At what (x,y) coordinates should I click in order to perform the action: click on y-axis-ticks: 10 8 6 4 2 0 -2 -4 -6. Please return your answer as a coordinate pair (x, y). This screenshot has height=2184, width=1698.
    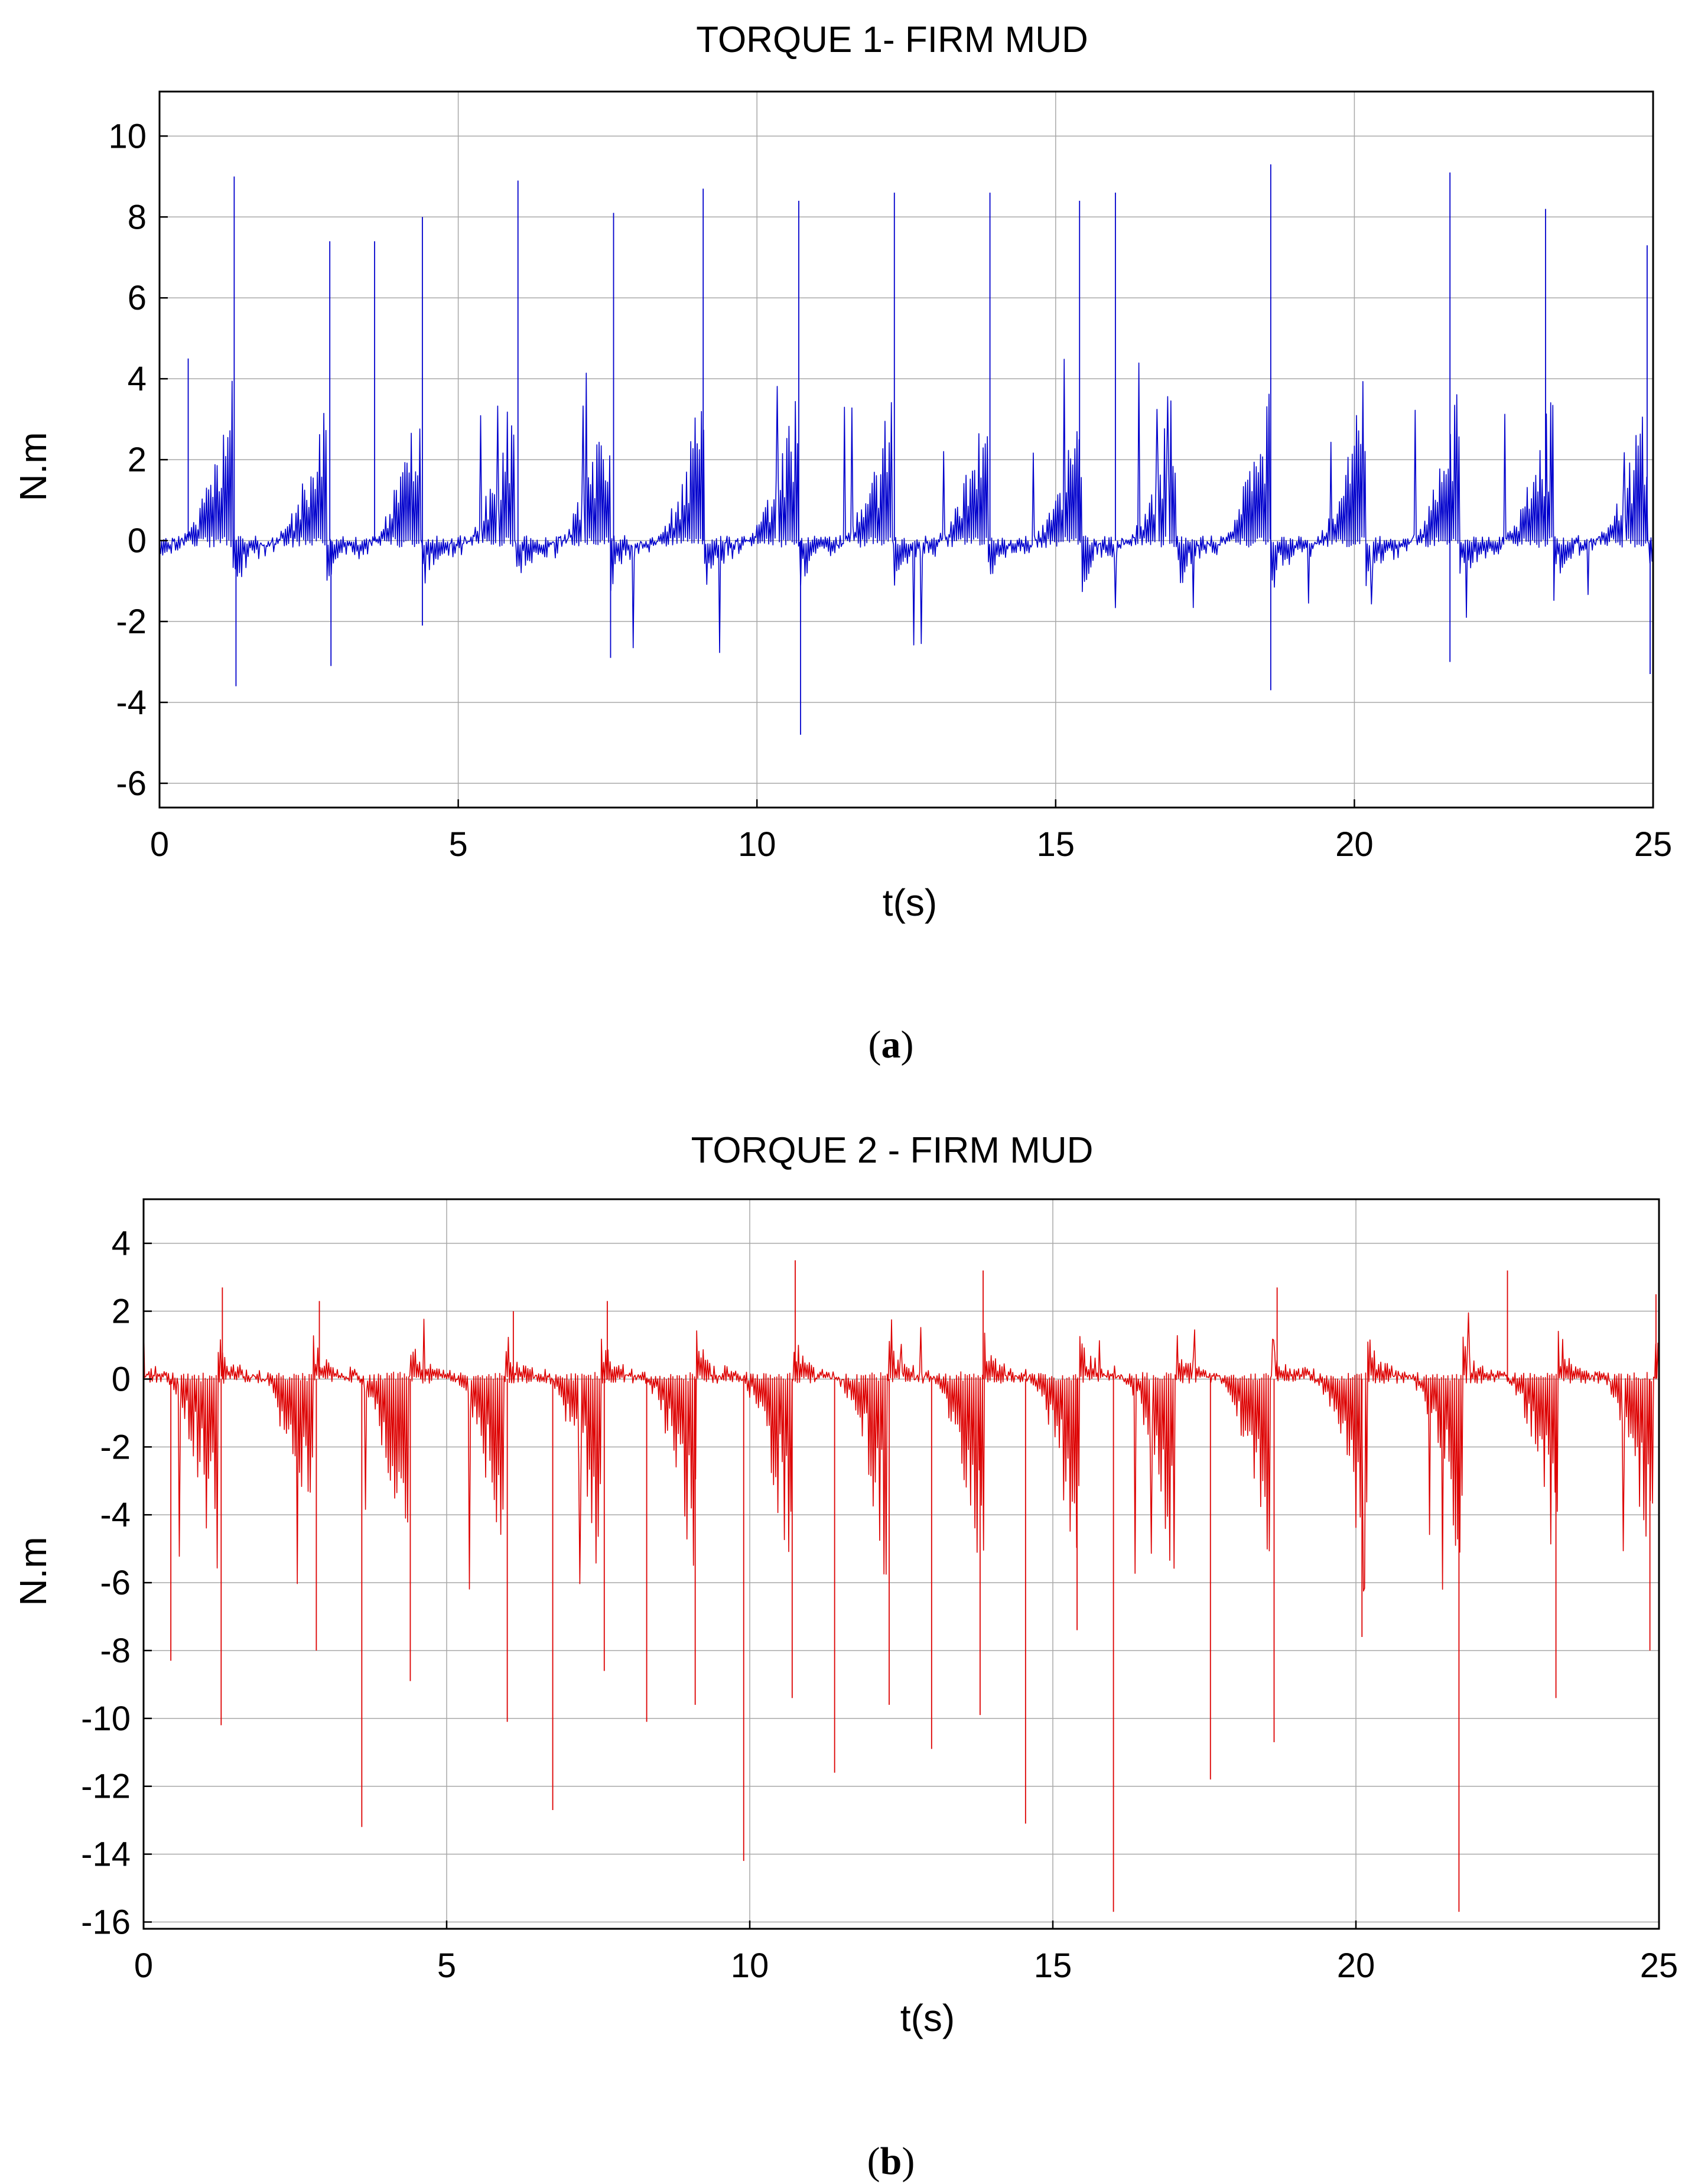
    Looking at the image, I should click on (138, 460).